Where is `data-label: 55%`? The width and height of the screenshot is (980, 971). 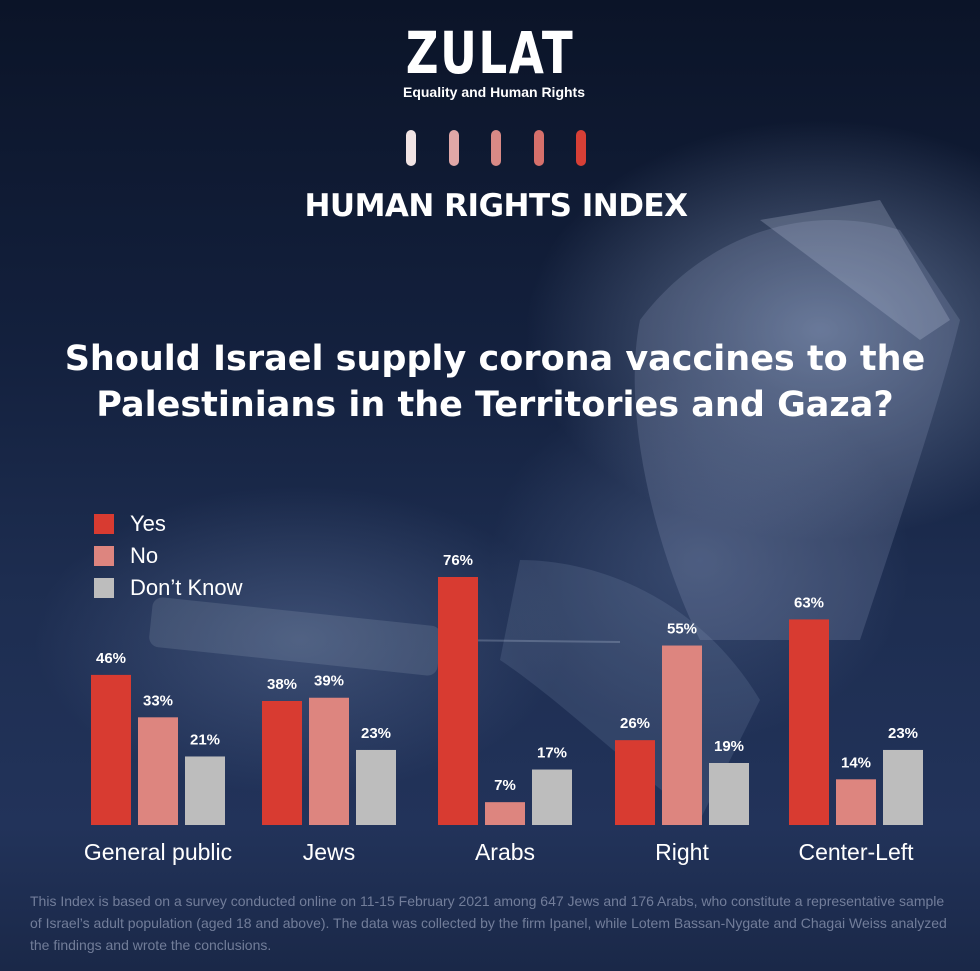
data-label: 55% is located at coordinates (682, 629).